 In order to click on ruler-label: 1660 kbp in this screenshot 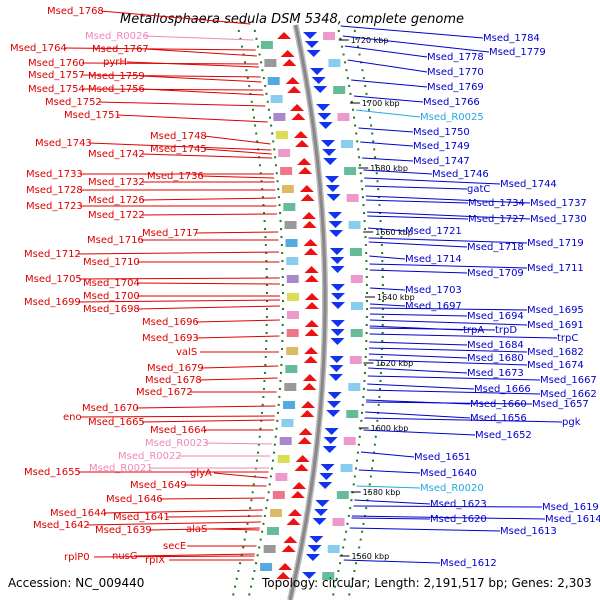, I will do `click(394, 232)`.